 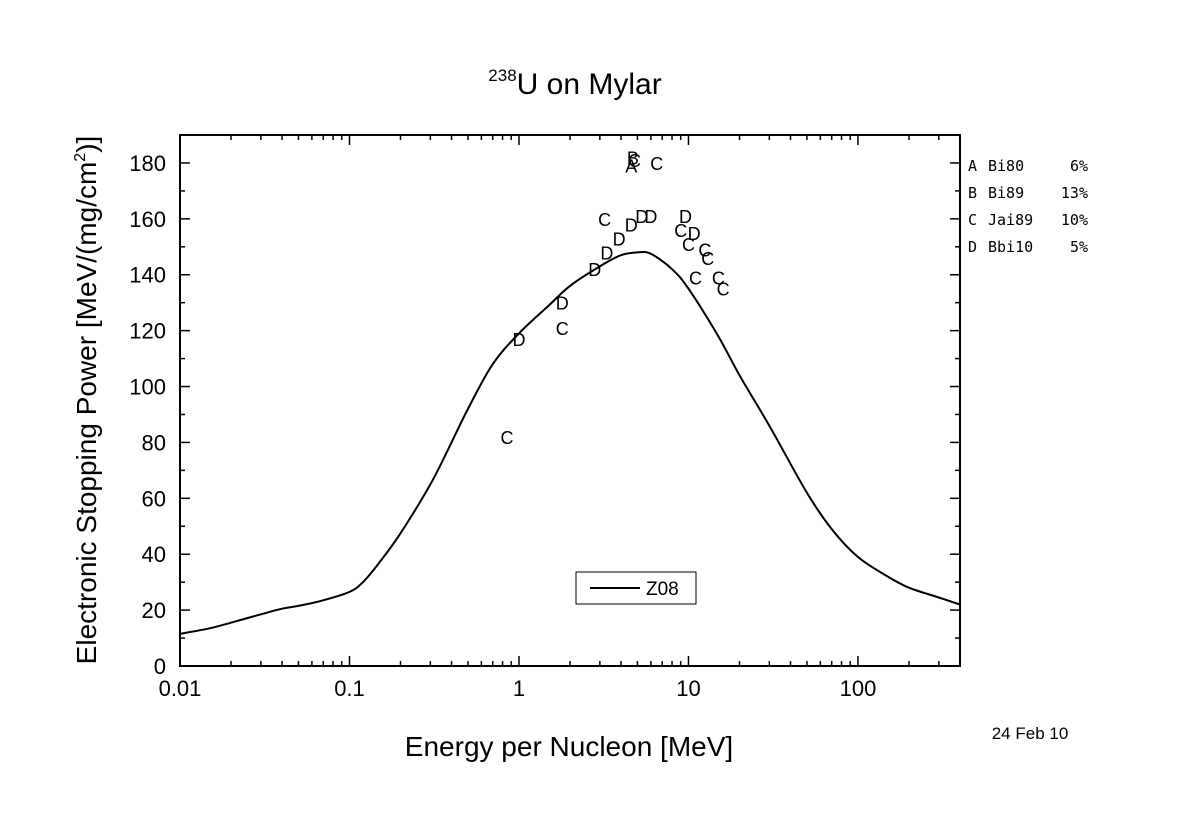 What do you see at coordinates (858, 688) in the screenshot?
I see `x-tick-label: 100` at bounding box center [858, 688].